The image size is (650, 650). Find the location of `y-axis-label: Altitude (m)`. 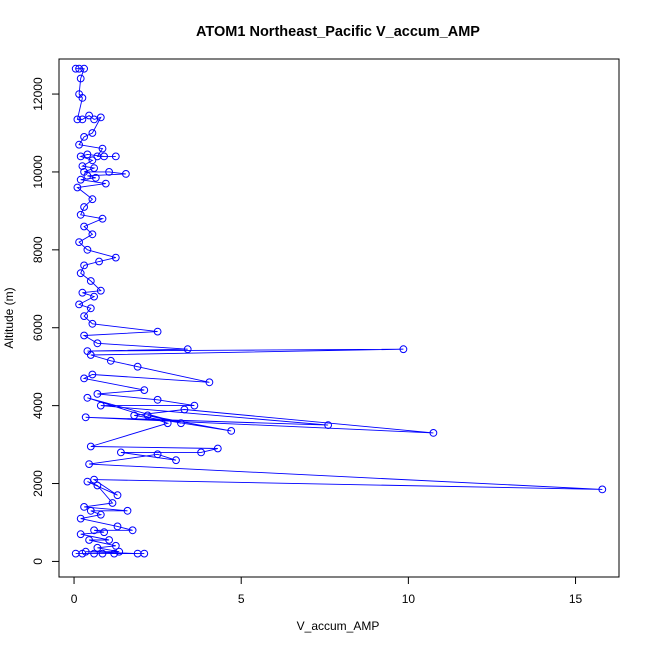

y-axis-label: Altitude (m) is located at coordinates (9, 317).